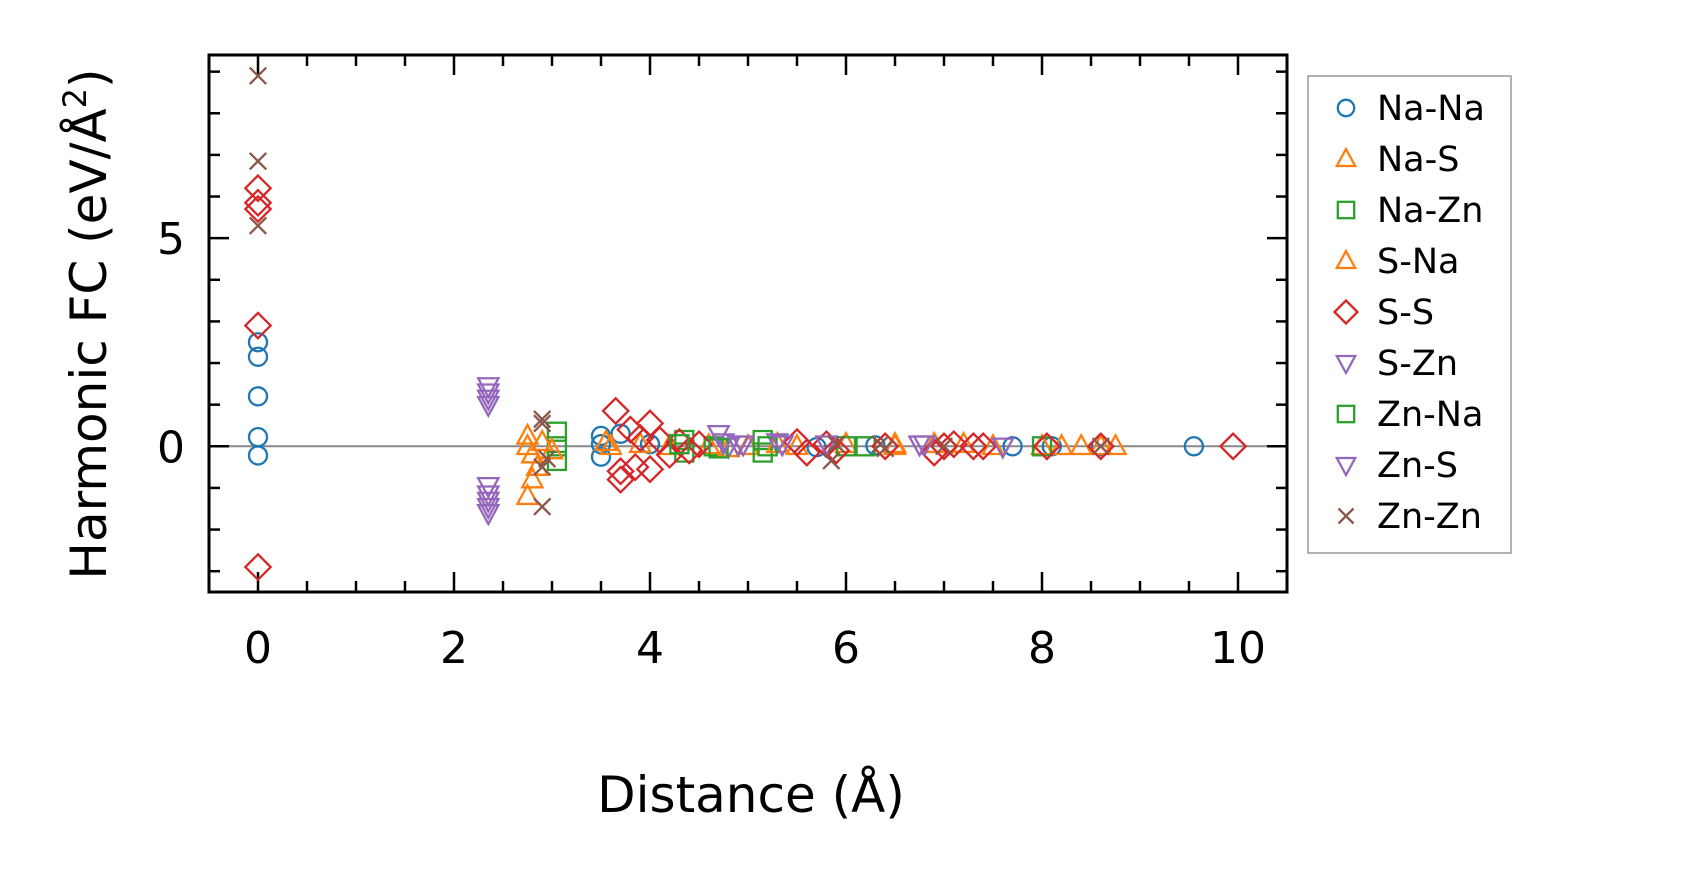 This screenshot has width=1689, height=883. What do you see at coordinates (1238, 648) in the screenshot?
I see `x-tick-label: 10` at bounding box center [1238, 648].